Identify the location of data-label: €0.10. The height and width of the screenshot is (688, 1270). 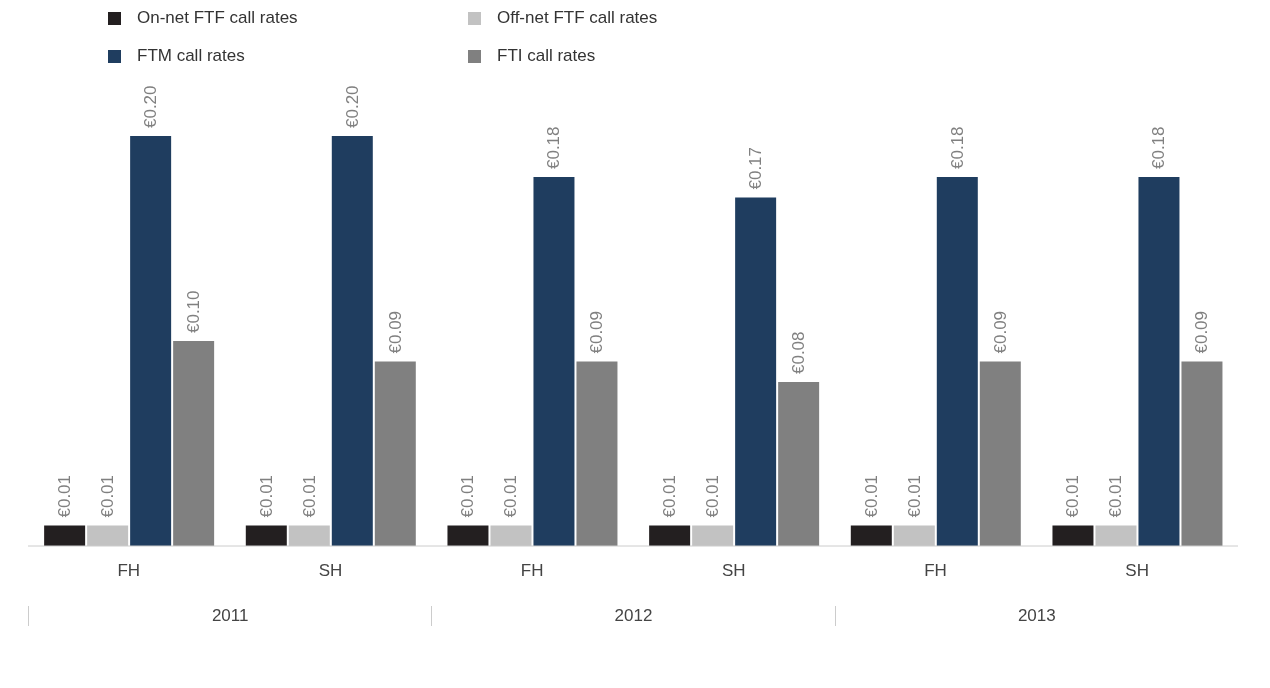
(194, 311).